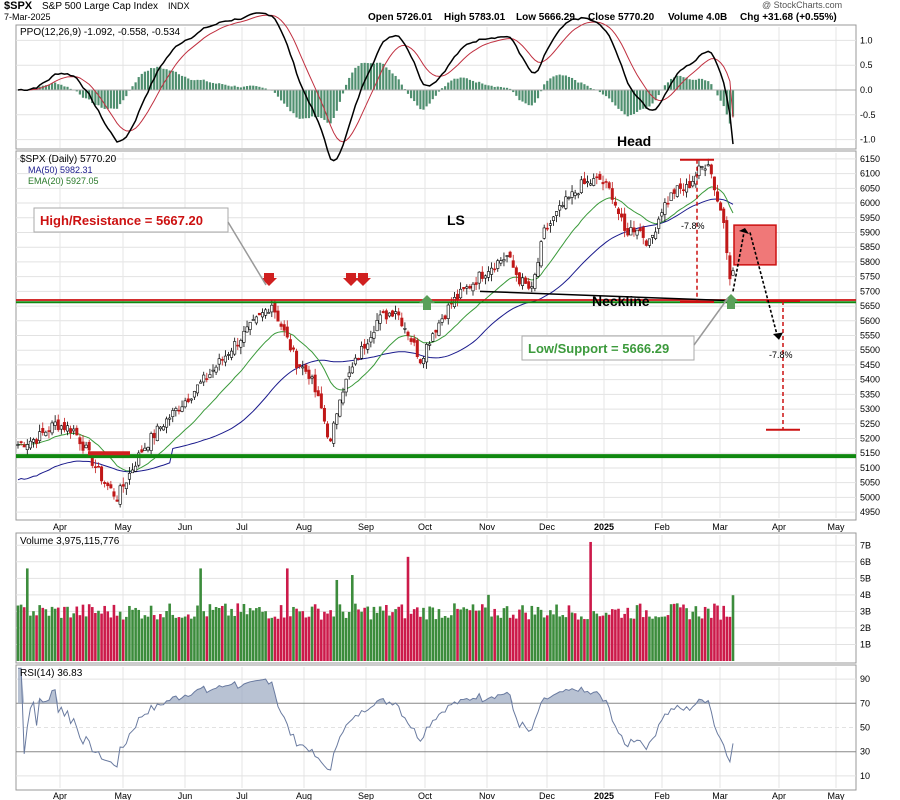 The height and width of the screenshot is (800, 900). What do you see at coordinates (868, 140) in the screenshot?
I see `ppo-tick-label: -1.0` at bounding box center [868, 140].